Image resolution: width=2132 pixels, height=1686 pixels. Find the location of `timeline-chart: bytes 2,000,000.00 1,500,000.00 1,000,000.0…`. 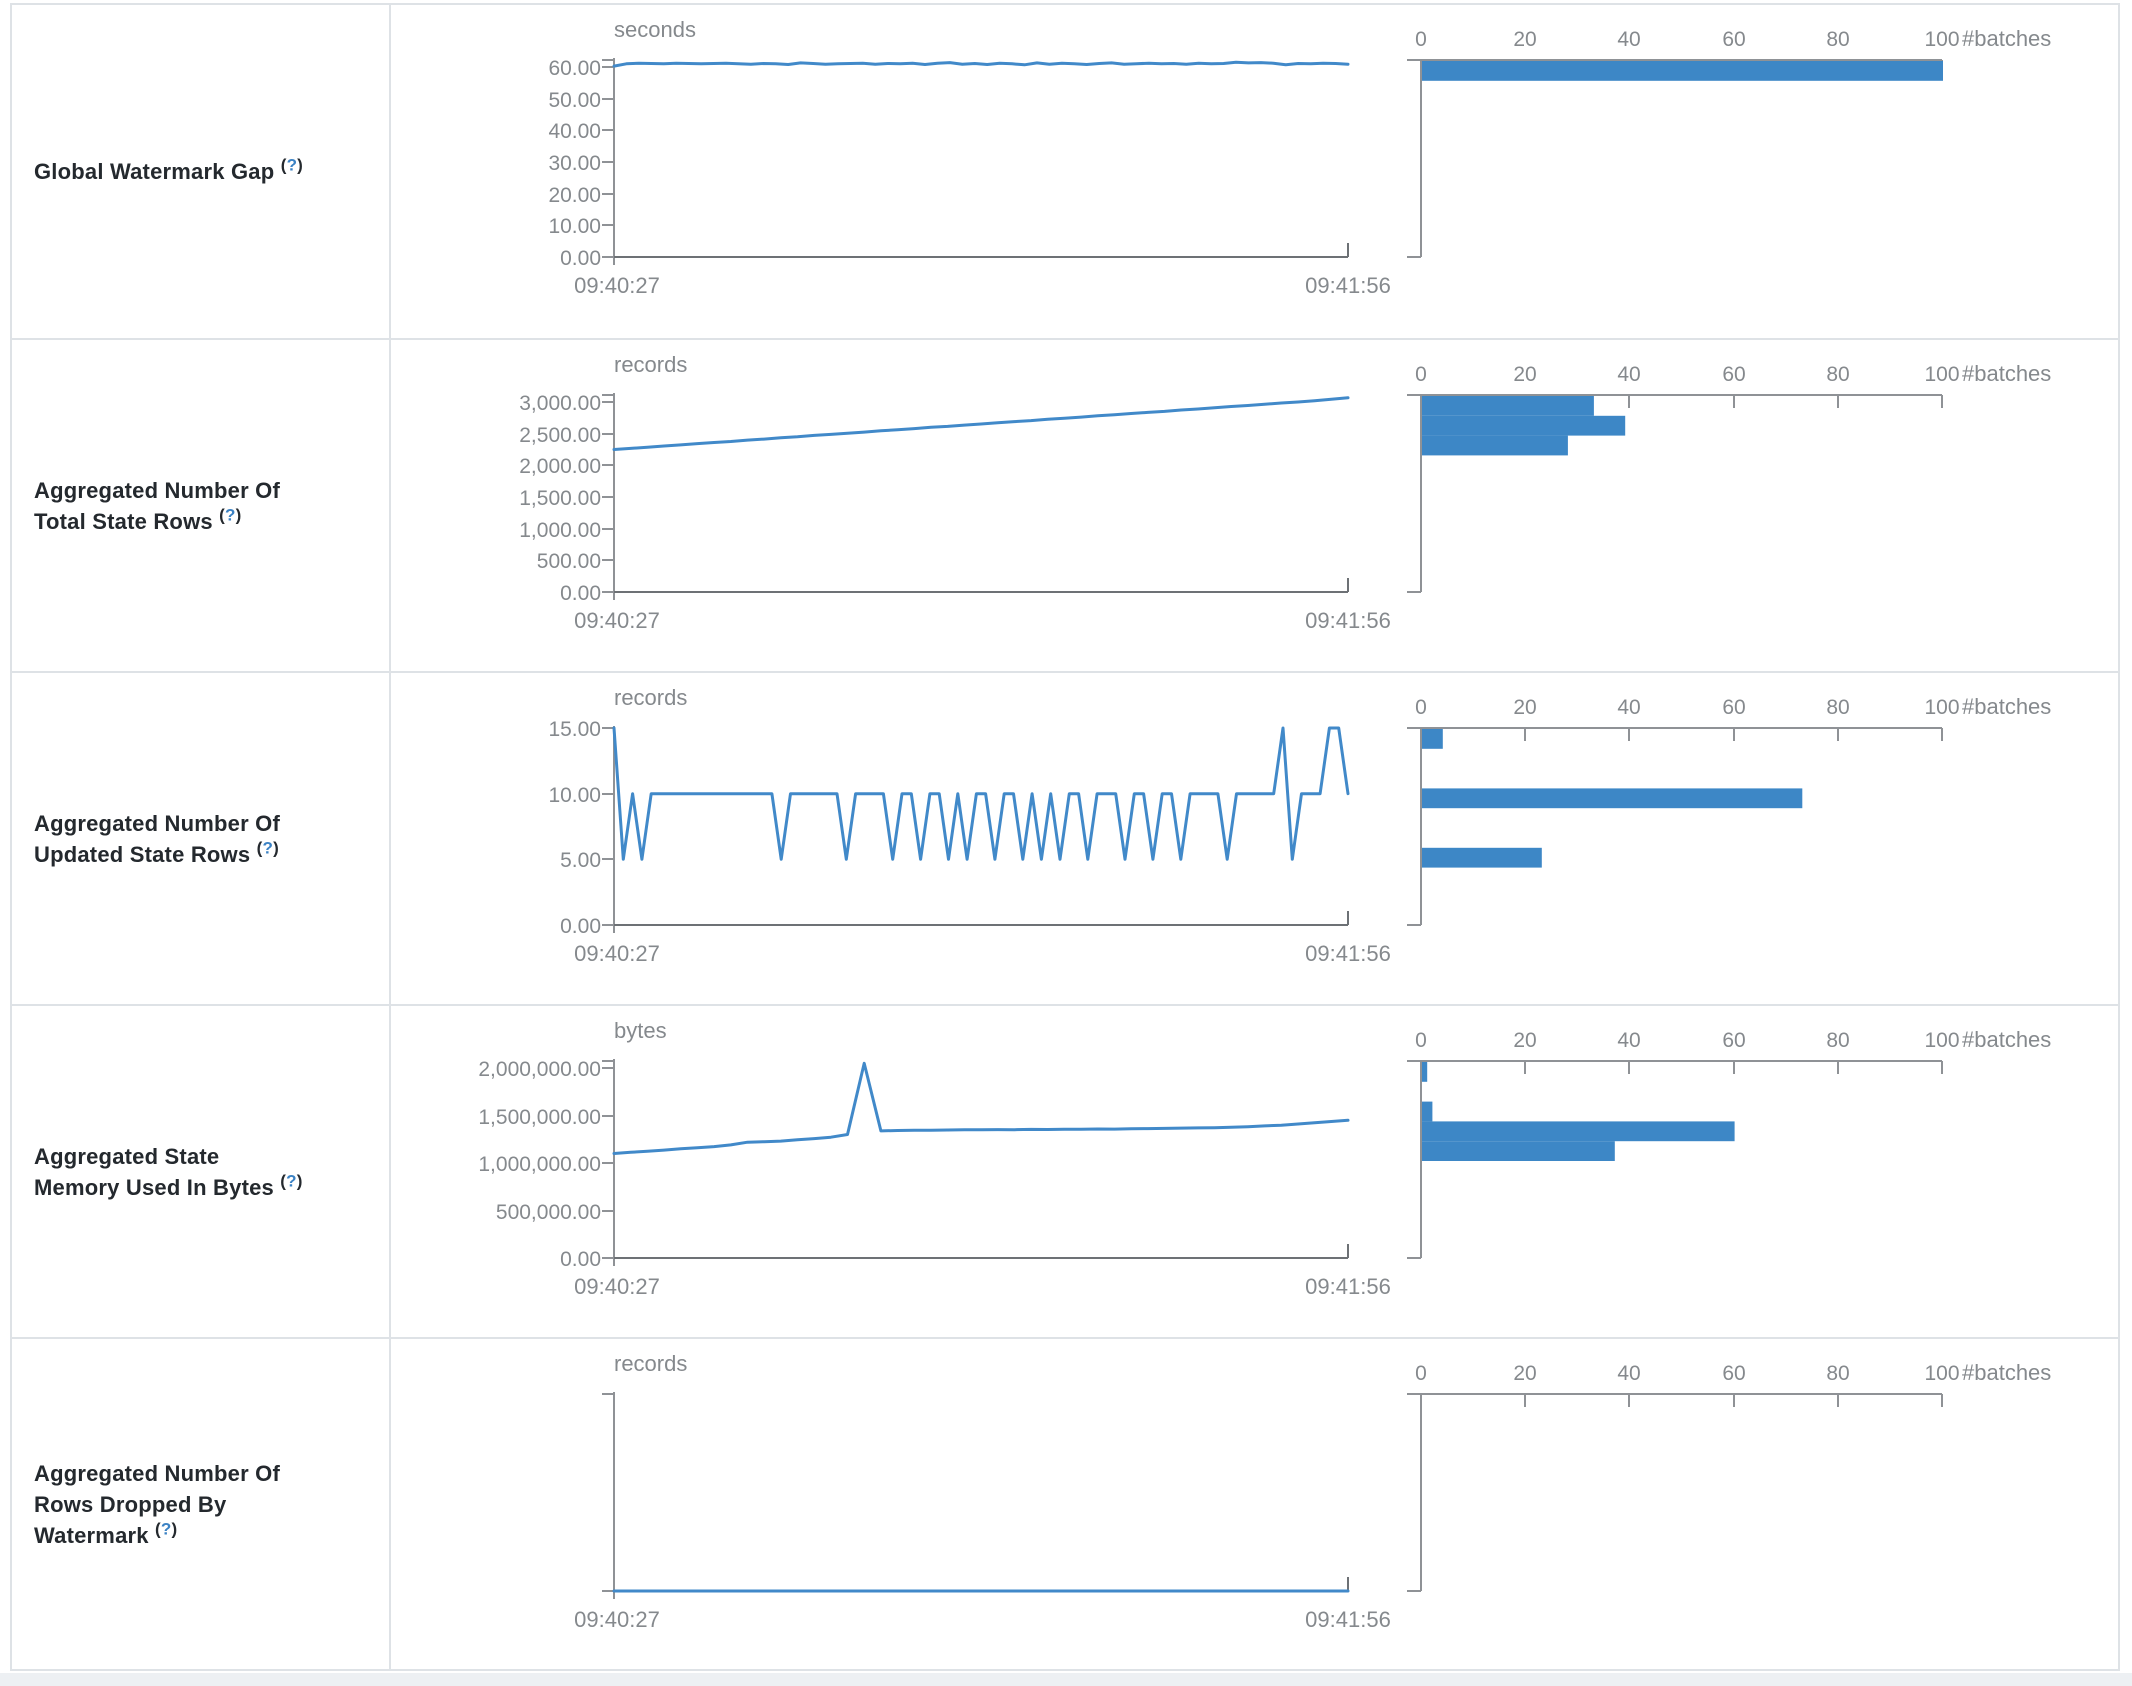

timeline-chart: bytes 2,000,000.00 1,500,000.00 1,000,000.0… is located at coordinates (934, 1158).